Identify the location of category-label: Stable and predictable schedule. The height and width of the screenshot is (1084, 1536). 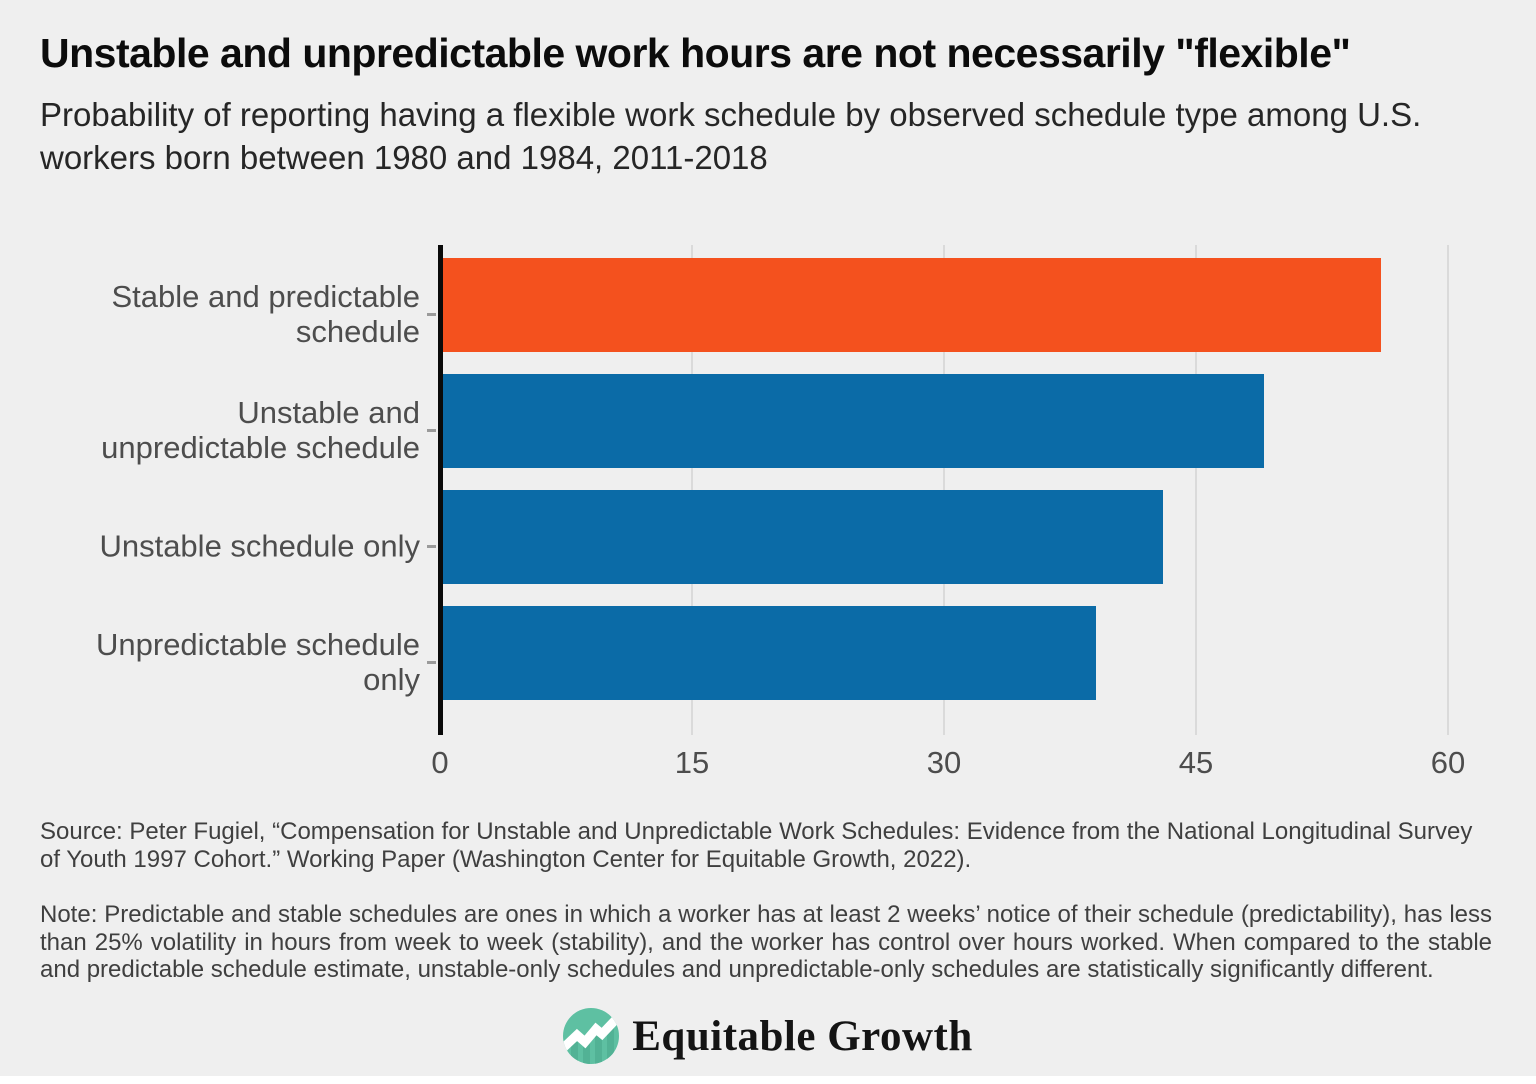
(210, 314).